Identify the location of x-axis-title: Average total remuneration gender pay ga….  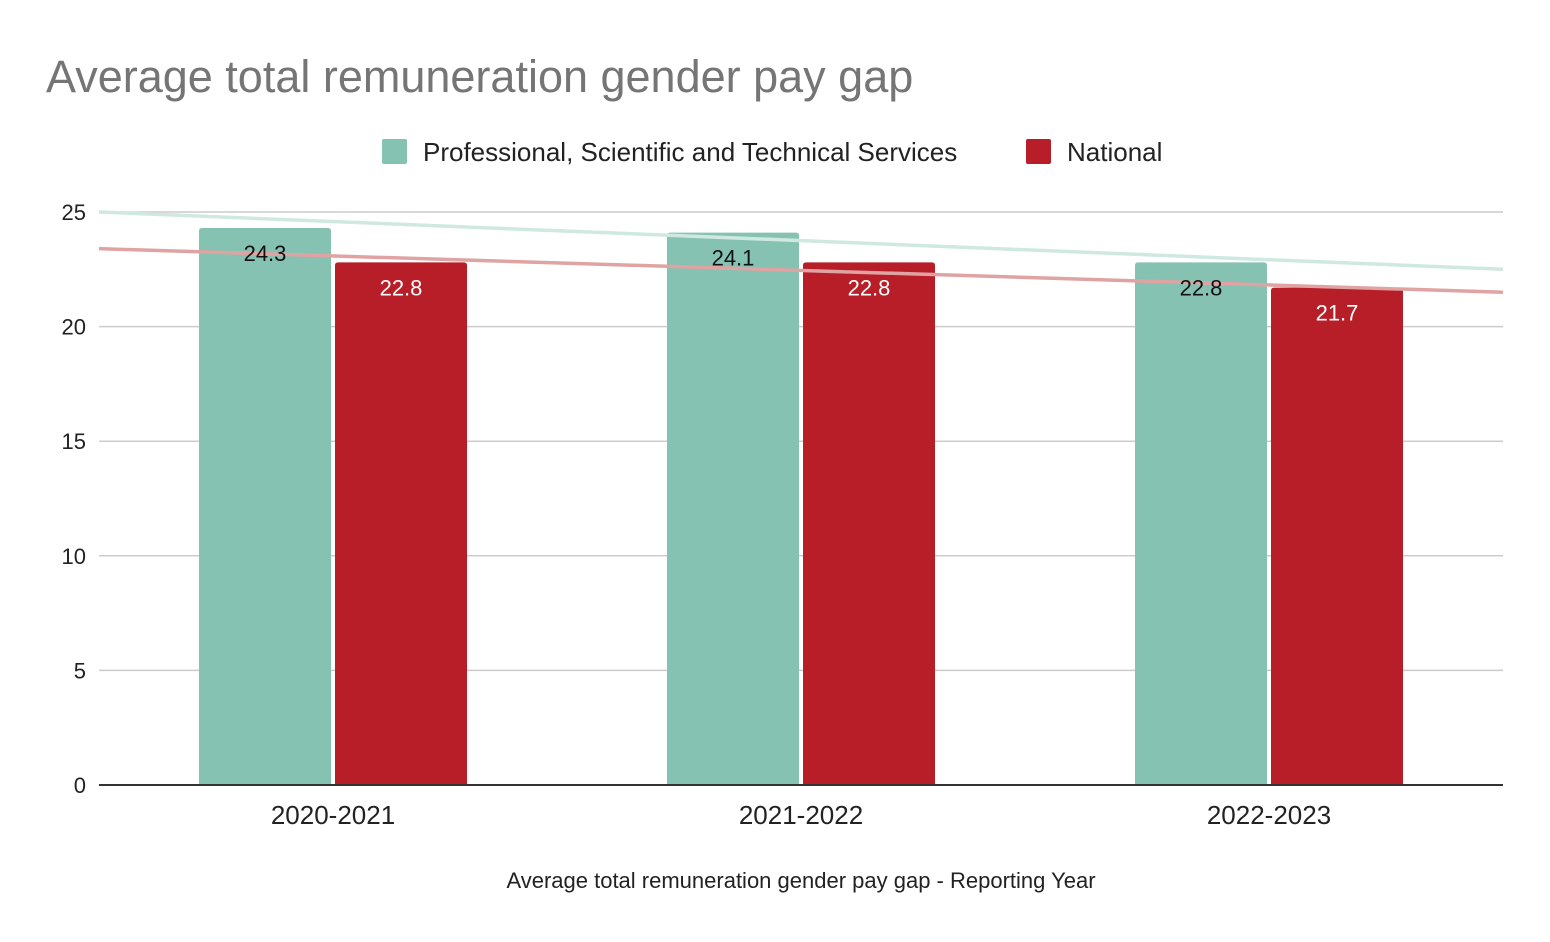
(800, 880).